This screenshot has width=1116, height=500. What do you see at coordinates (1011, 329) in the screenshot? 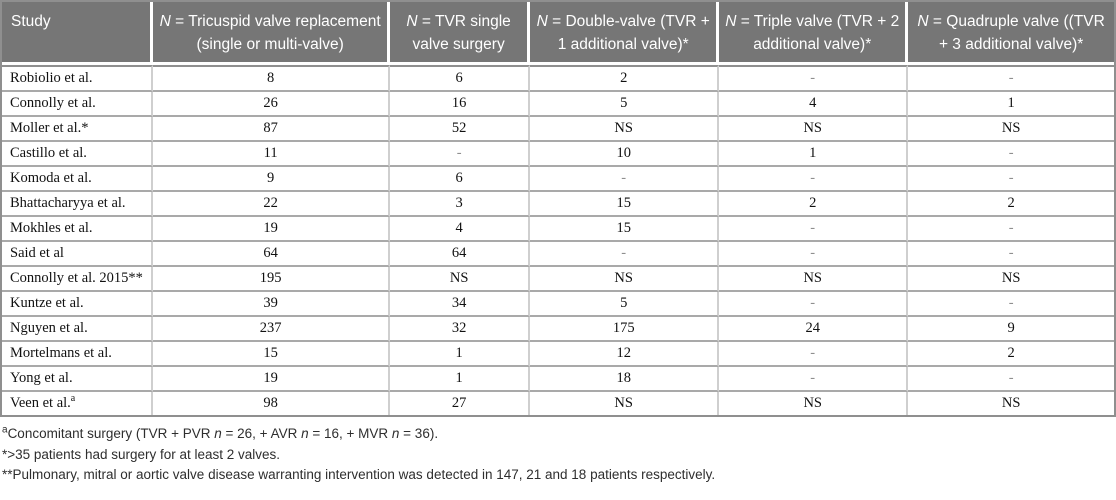
I see `value-cell: 9` at bounding box center [1011, 329].